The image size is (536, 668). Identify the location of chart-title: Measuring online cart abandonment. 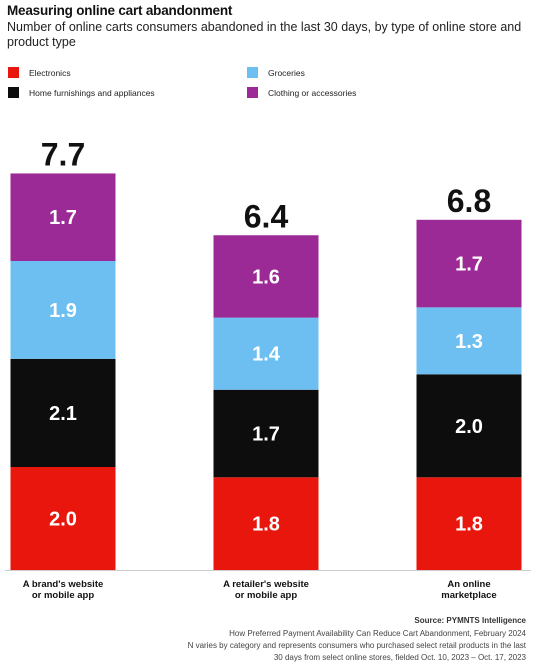
(120, 10).